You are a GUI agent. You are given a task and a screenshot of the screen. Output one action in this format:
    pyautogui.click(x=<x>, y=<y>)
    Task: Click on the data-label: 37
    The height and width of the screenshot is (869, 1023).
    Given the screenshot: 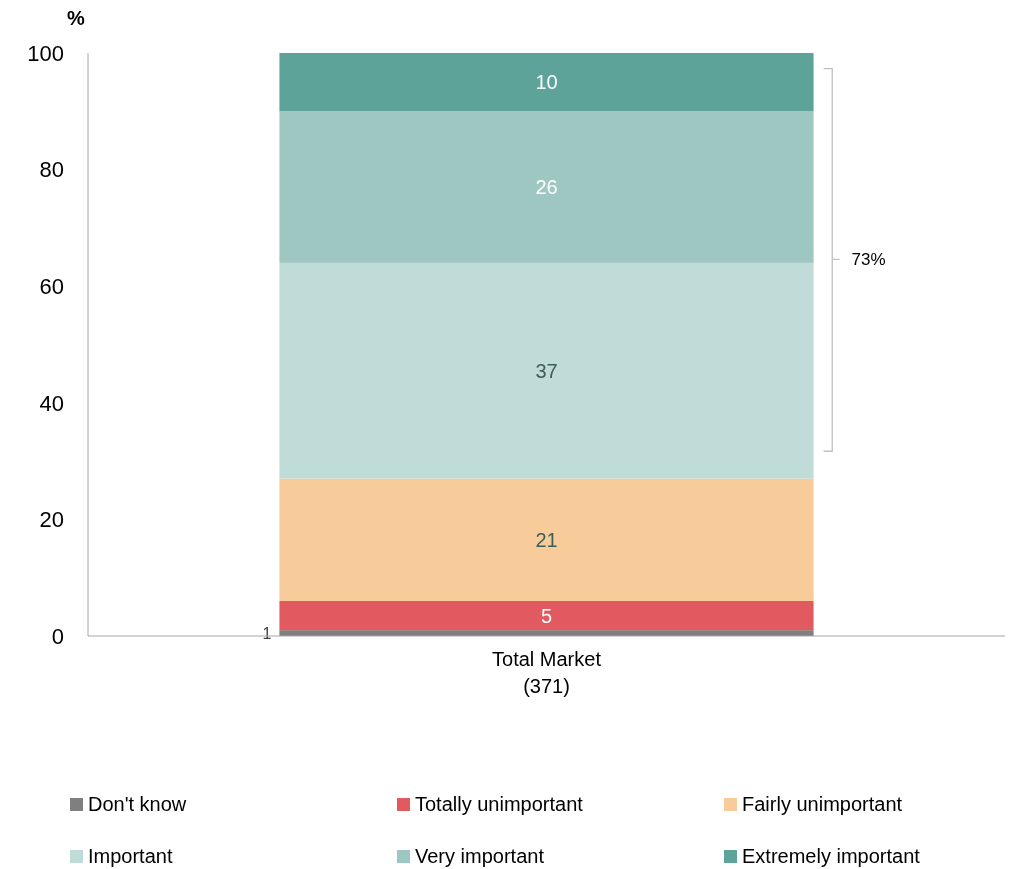 What is the action you would take?
    pyautogui.click(x=546, y=370)
    